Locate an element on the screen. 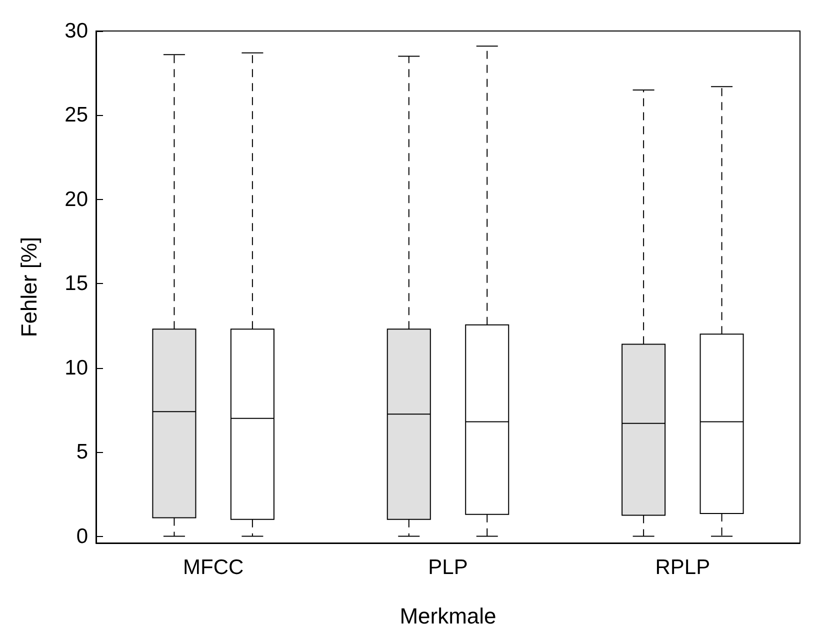 The image size is (820, 641). x-tick-label: RPLP is located at coordinates (682, 567).